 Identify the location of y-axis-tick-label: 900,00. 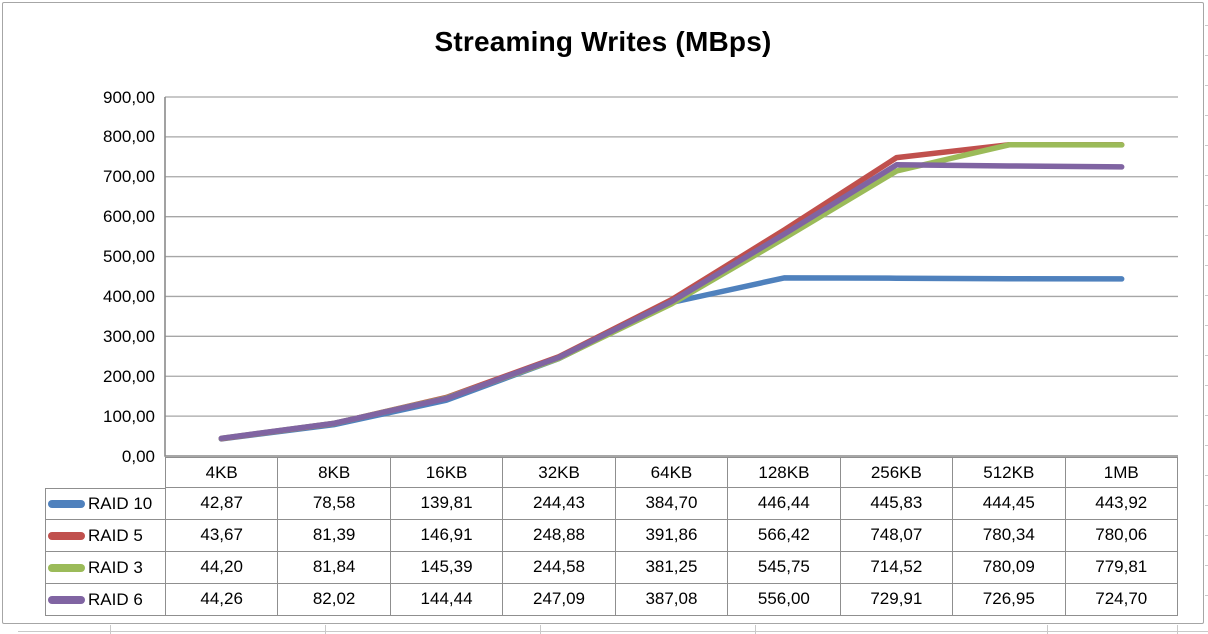
(129, 97).